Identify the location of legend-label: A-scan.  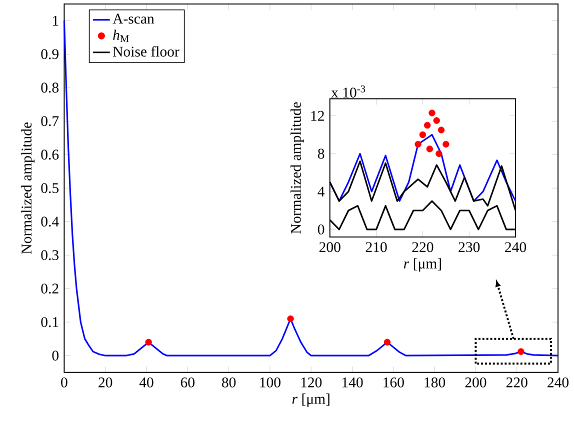
(133, 19).